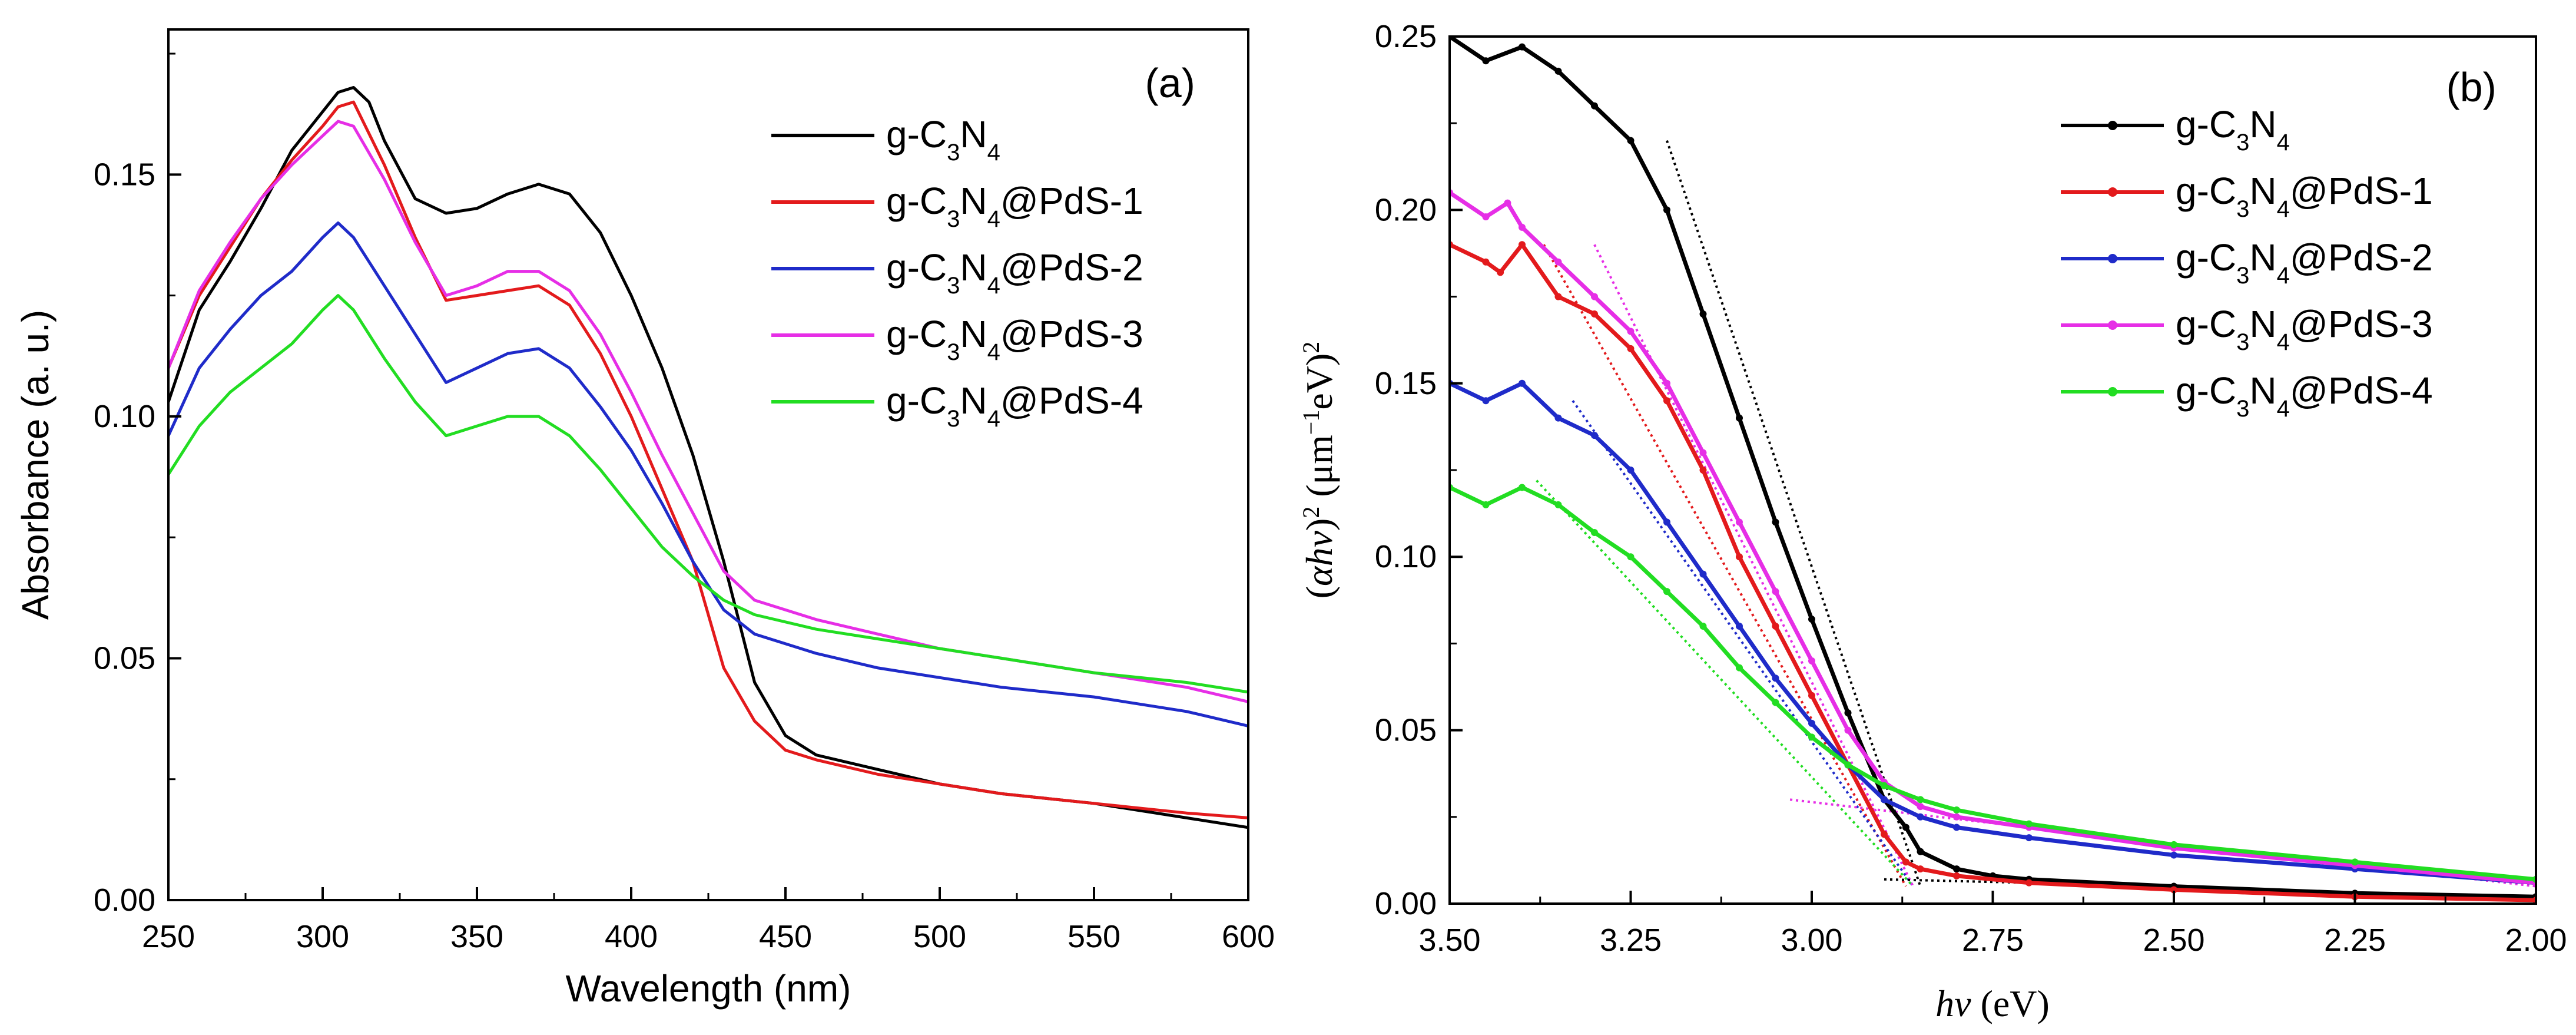 This screenshot has width=2576, height=1035. Describe the element at coordinates (124, 416) in the screenshot. I see `a-y-tick-label: 0.10` at that location.